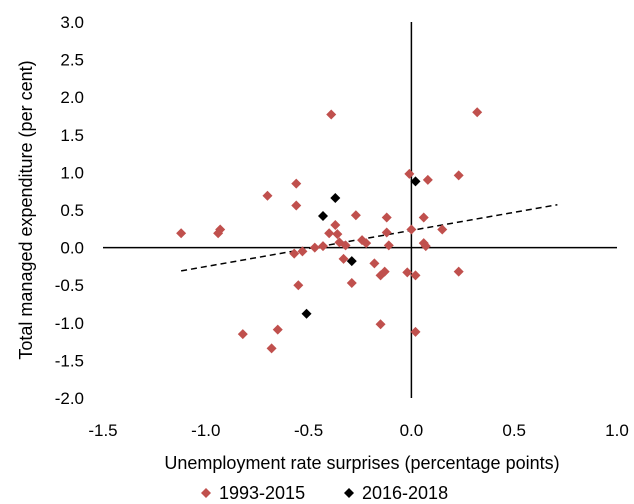 This screenshot has height=504, width=634. Describe the element at coordinates (72, 97) in the screenshot. I see `y-tick-label: 2.0` at that location.